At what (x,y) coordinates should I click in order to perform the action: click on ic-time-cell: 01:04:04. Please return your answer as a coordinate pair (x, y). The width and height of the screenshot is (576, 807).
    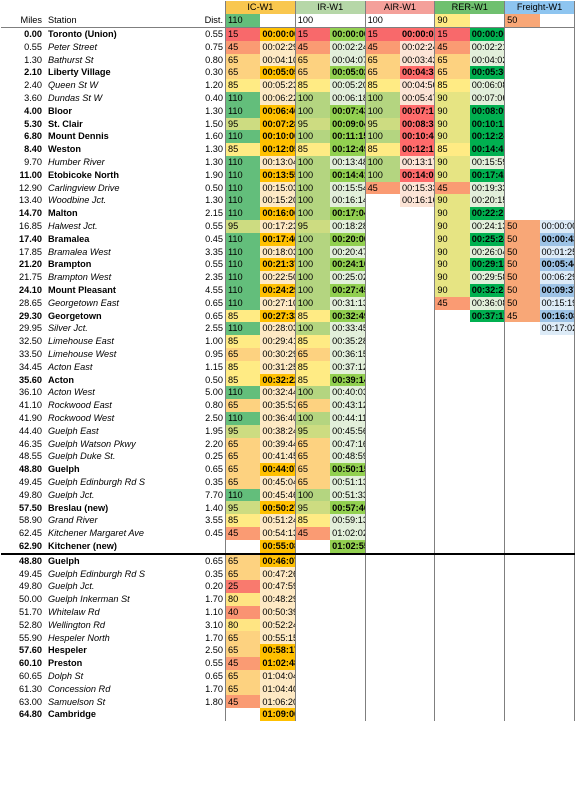
    Looking at the image, I should click on (278, 676).